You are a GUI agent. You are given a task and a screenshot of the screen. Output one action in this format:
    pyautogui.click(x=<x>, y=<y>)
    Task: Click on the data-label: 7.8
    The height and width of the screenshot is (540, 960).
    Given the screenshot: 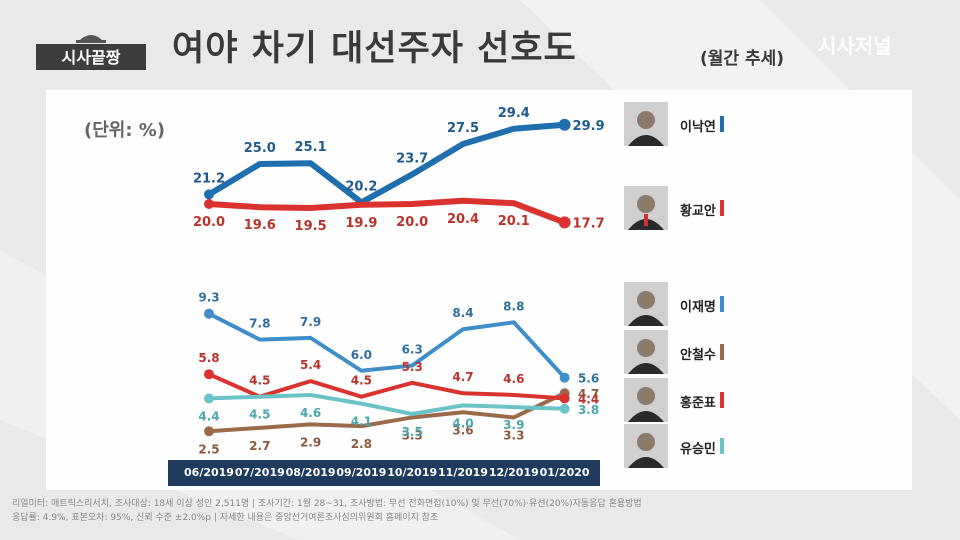 What is the action you would take?
    pyautogui.click(x=259, y=324)
    